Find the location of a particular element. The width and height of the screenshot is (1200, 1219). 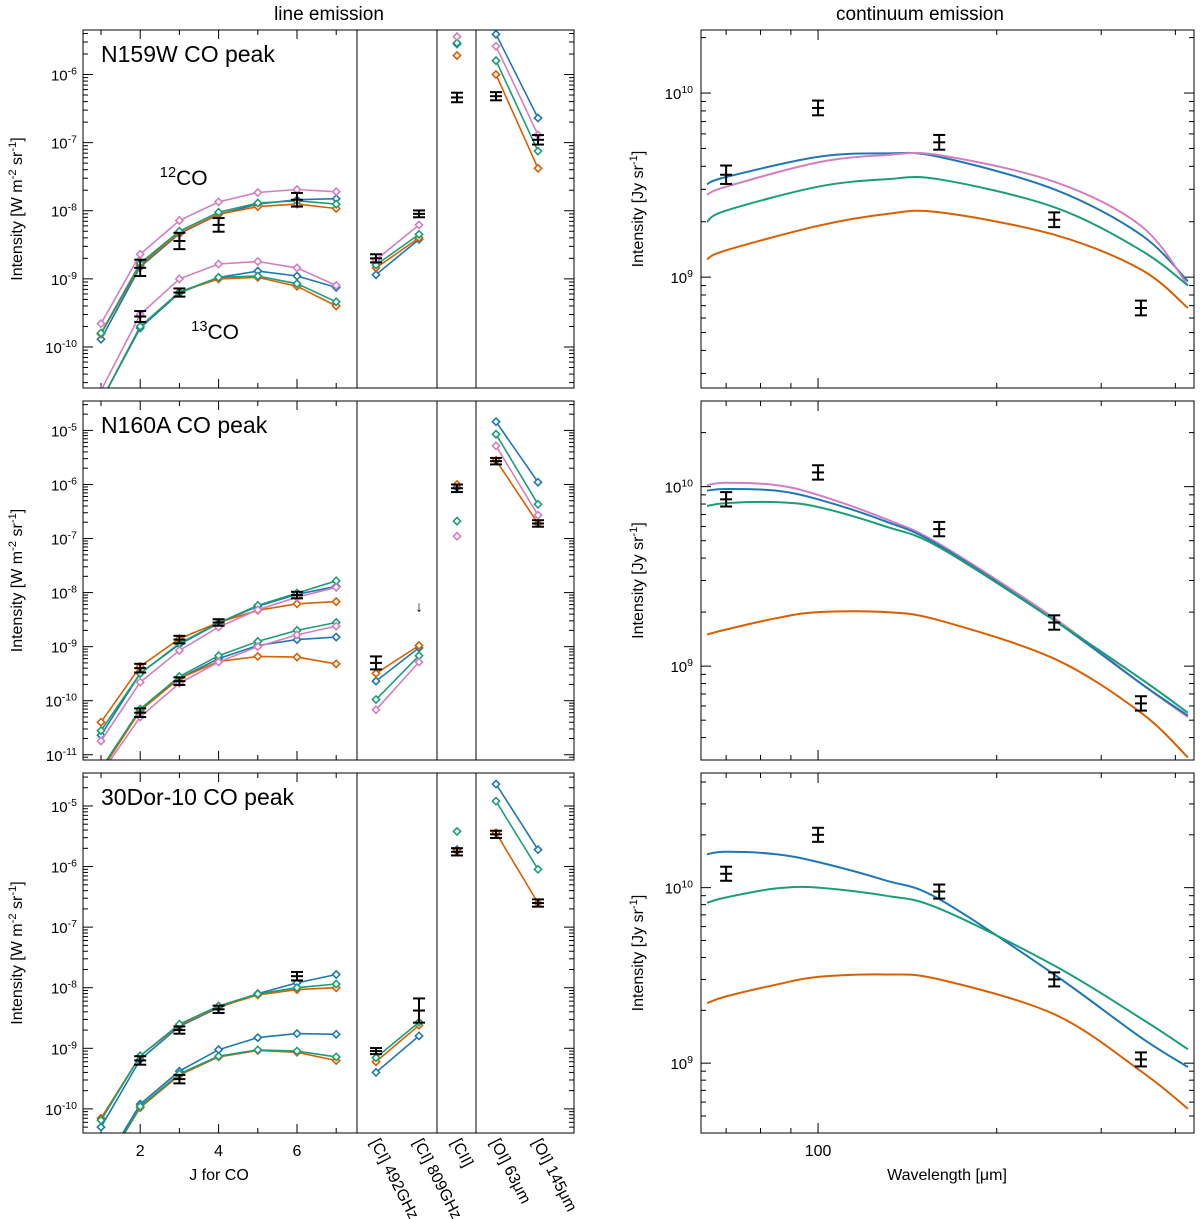

y-label-exp: -1 is located at coordinates (13, 147).